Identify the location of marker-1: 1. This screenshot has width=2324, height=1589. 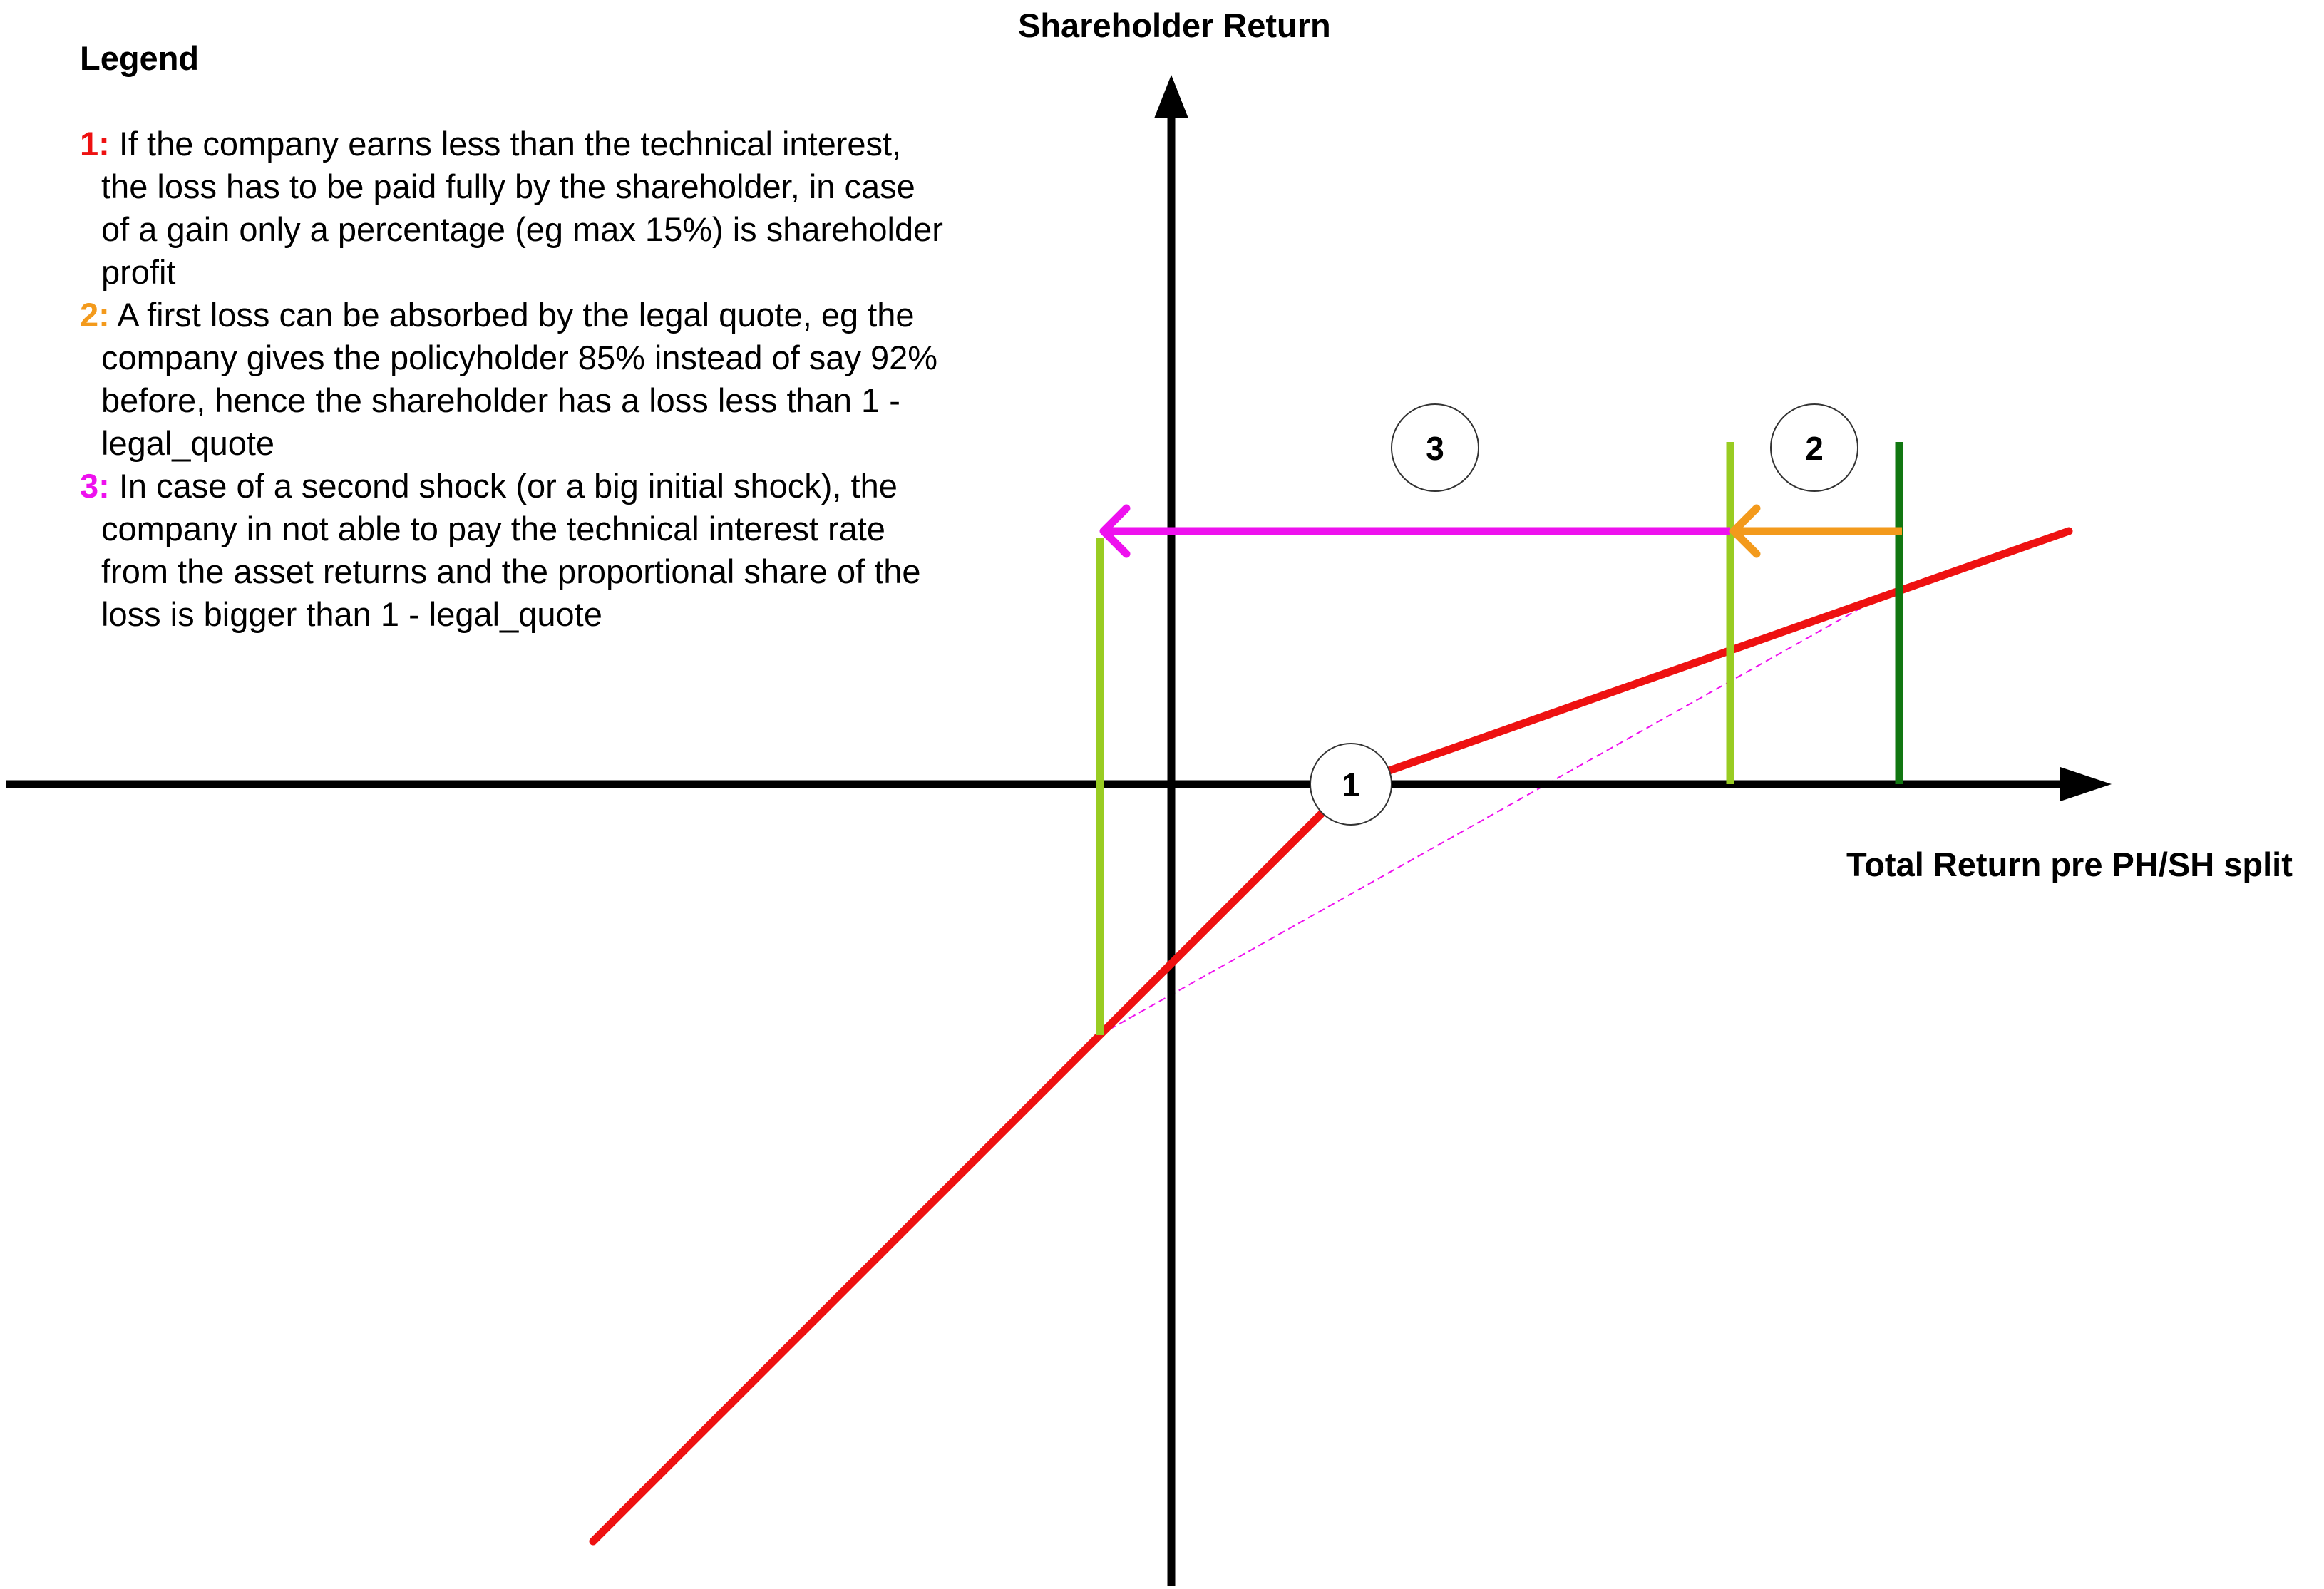
(1351, 784).